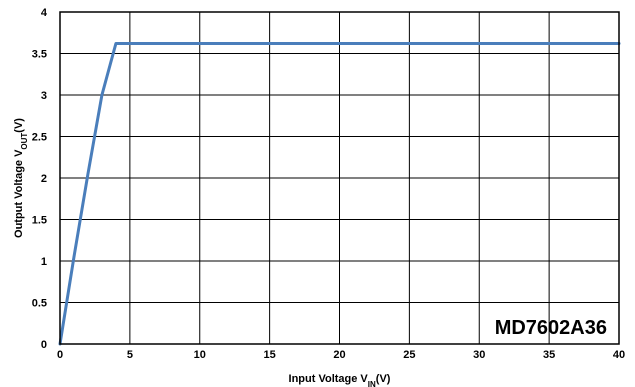 This screenshot has width=635, height=387. I want to click on chart-annotation: MD7602A36, so click(551, 328).